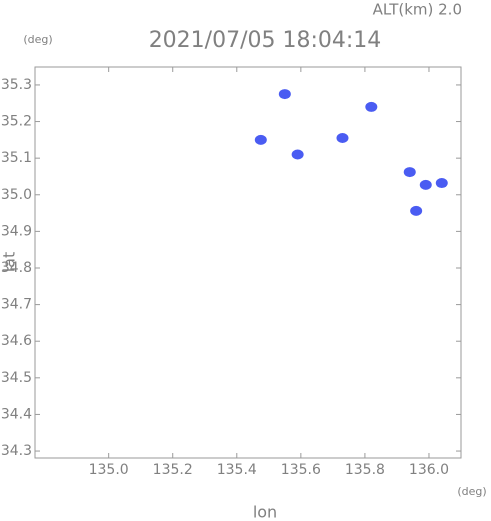 Image resolution: width=491 pixels, height=521 pixels. What do you see at coordinates (16, 158) in the screenshot?
I see `y-tick-label: 35.1` at bounding box center [16, 158].